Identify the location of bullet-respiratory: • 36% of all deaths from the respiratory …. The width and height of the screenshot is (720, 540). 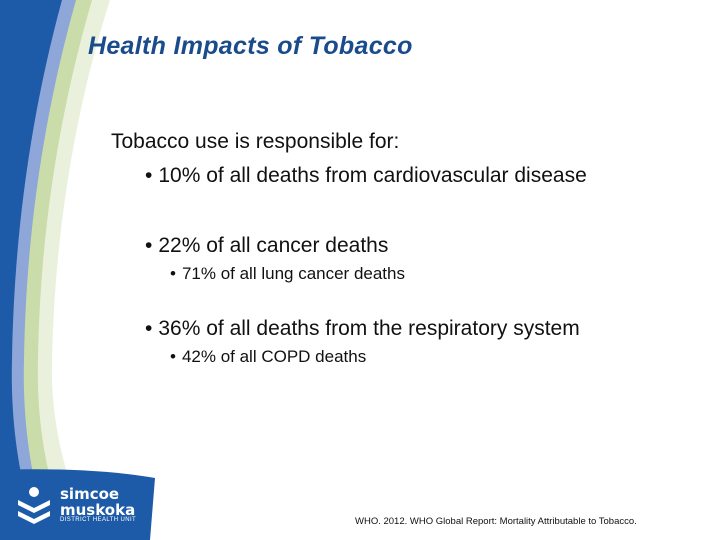
(362, 329).